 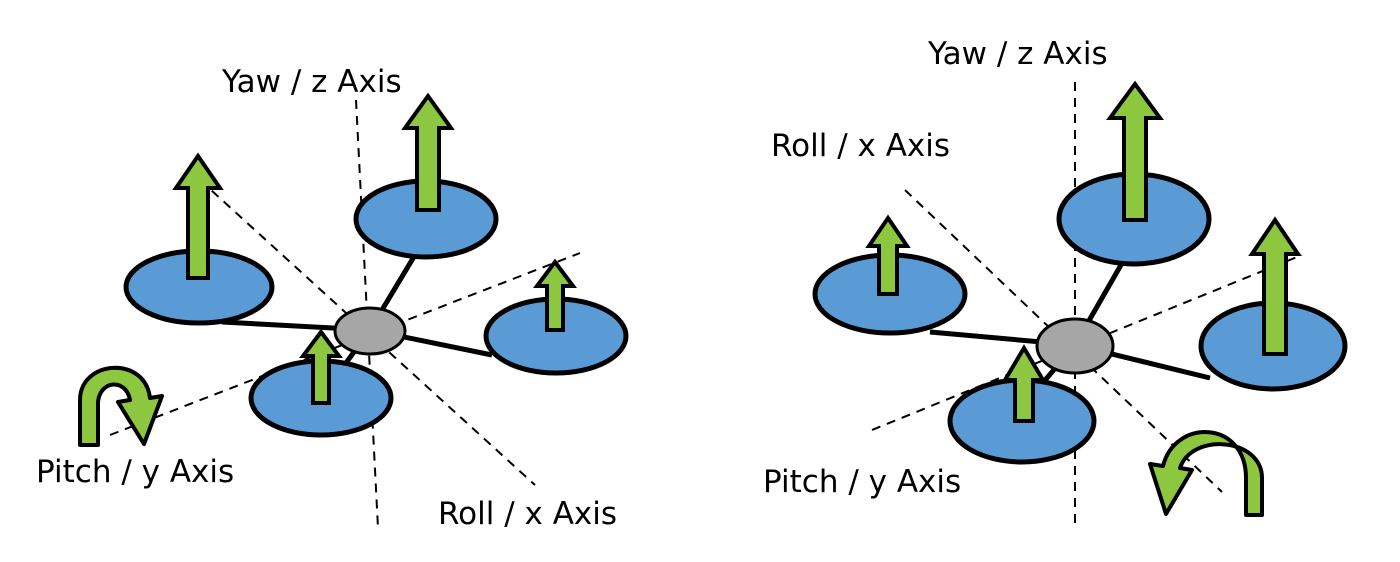 What do you see at coordinates (1135, 151) in the screenshot?
I see `right-thrust-arrow-back-right` at bounding box center [1135, 151].